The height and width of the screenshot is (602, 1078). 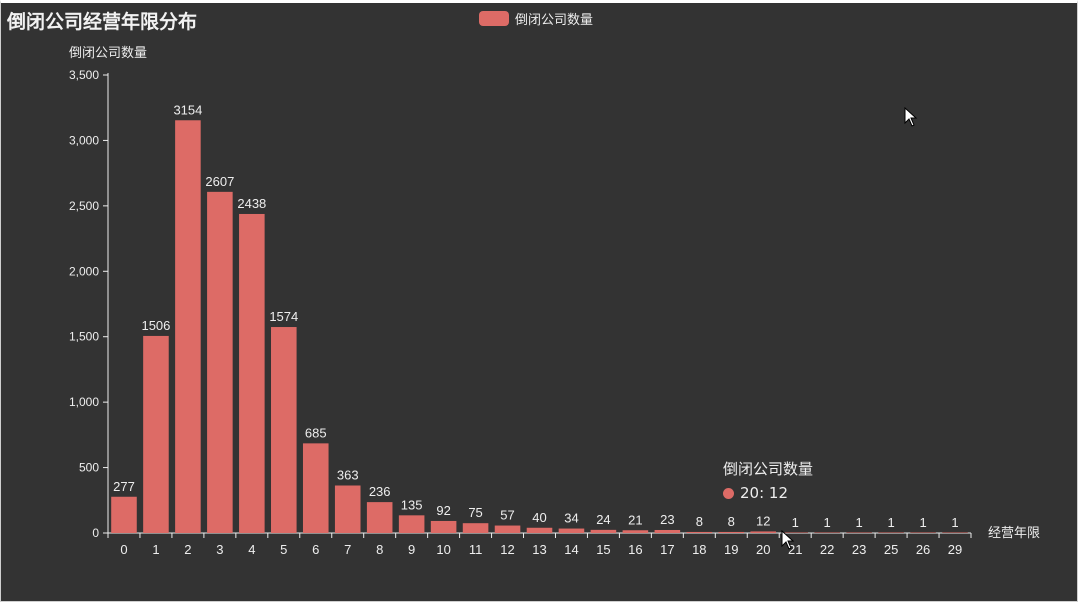 What do you see at coordinates (411, 549) in the screenshot?
I see `x-tick-label: 9` at bounding box center [411, 549].